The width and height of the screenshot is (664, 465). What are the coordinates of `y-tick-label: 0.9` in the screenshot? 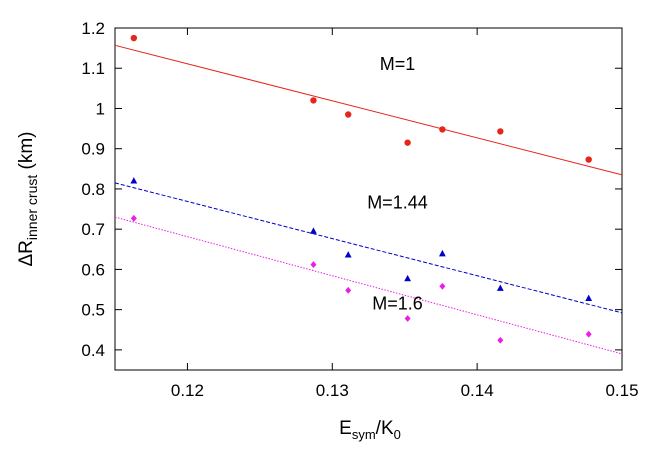 It's located at (93, 149).